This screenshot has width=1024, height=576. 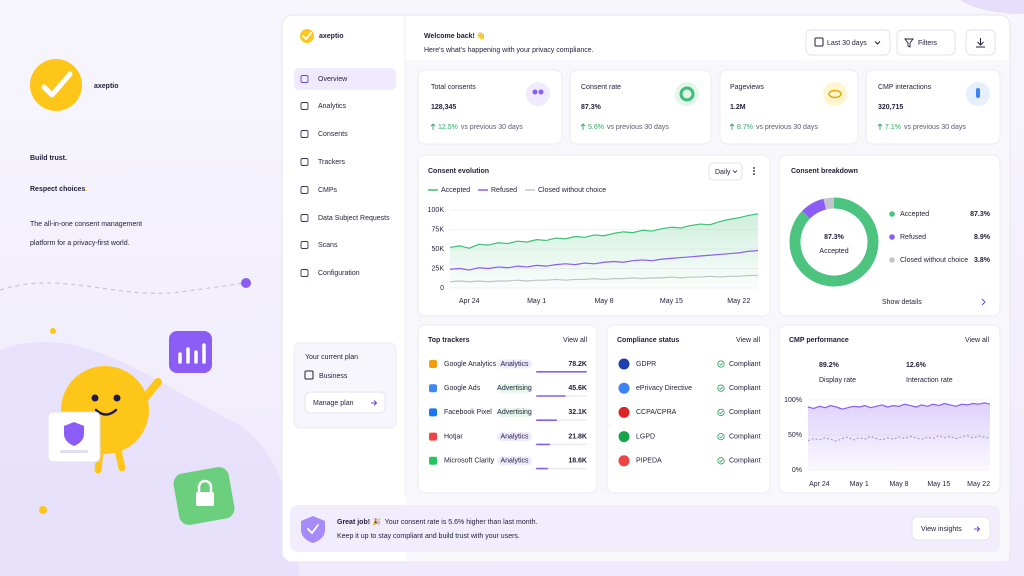 I want to click on sidebar-logo-check, so click(x=307, y=36).